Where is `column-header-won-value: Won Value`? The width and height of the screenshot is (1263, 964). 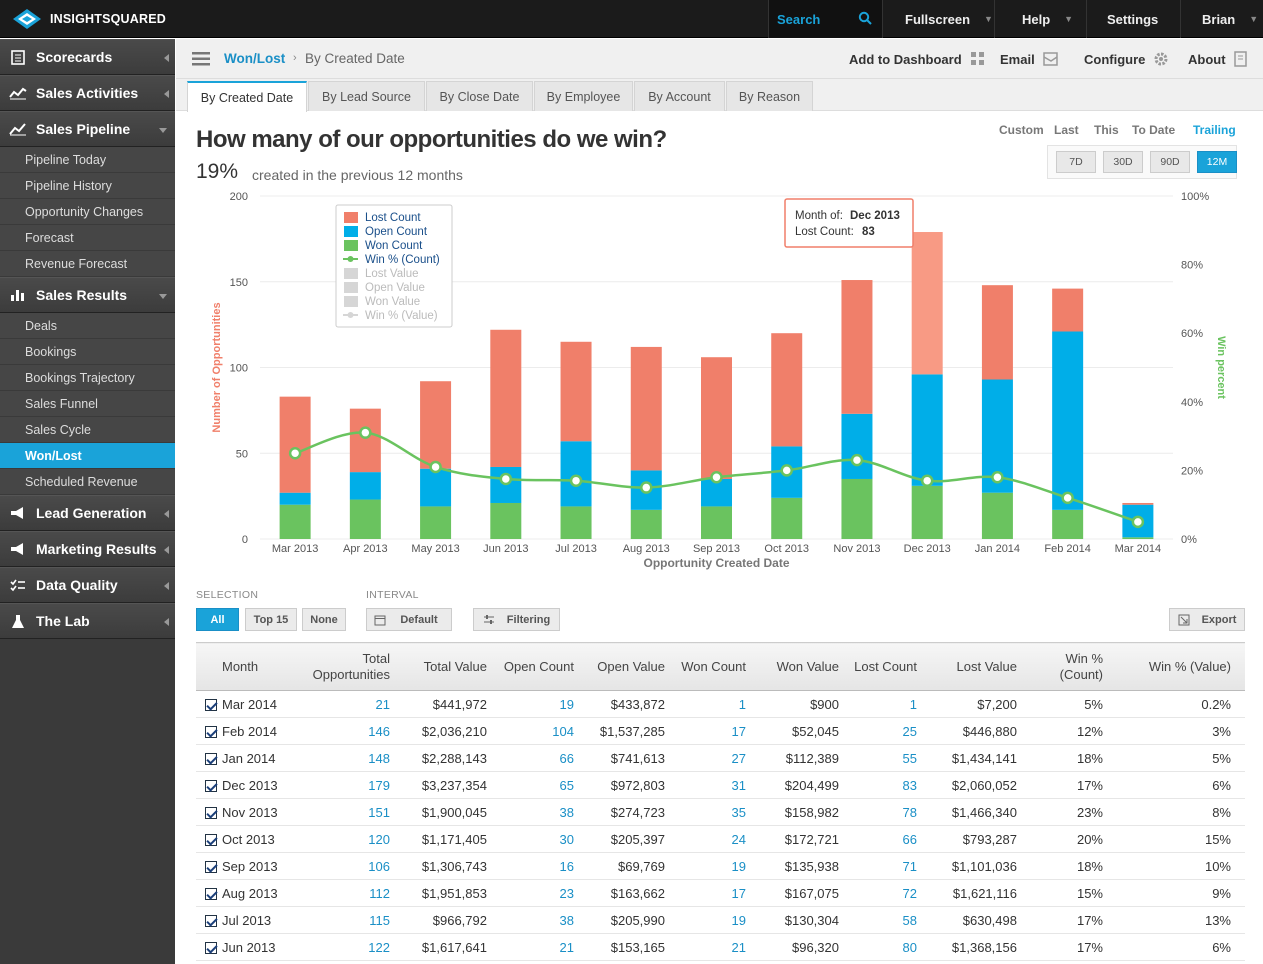
column-header-won-value: Won Value is located at coordinates (806, 666).